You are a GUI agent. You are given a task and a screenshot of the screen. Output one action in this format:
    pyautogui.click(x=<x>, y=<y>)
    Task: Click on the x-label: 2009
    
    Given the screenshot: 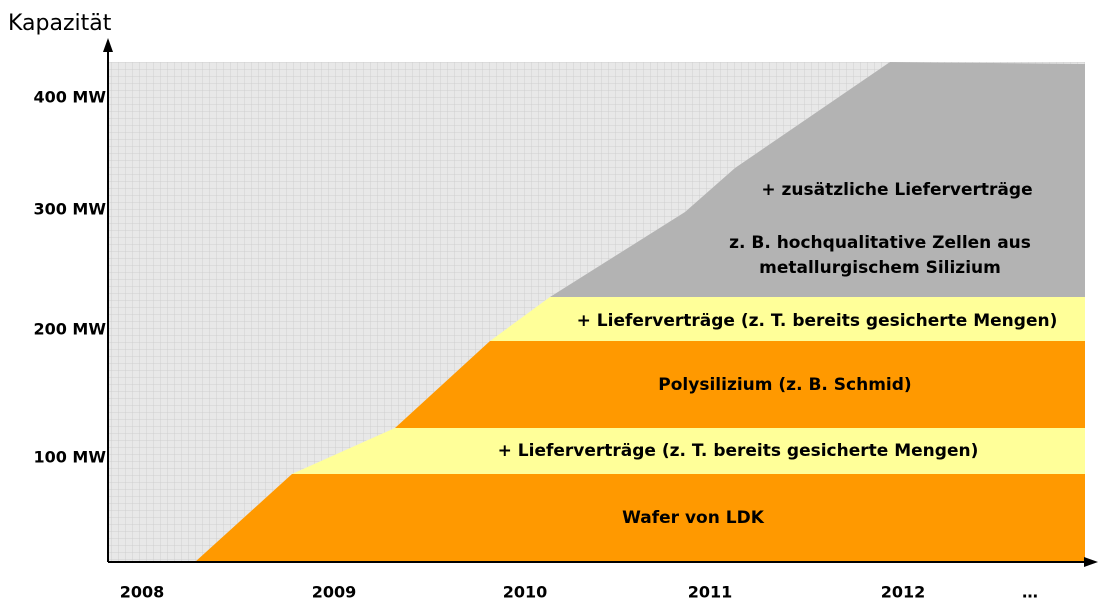 What is the action you would take?
    pyautogui.click(x=334, y=592)
    